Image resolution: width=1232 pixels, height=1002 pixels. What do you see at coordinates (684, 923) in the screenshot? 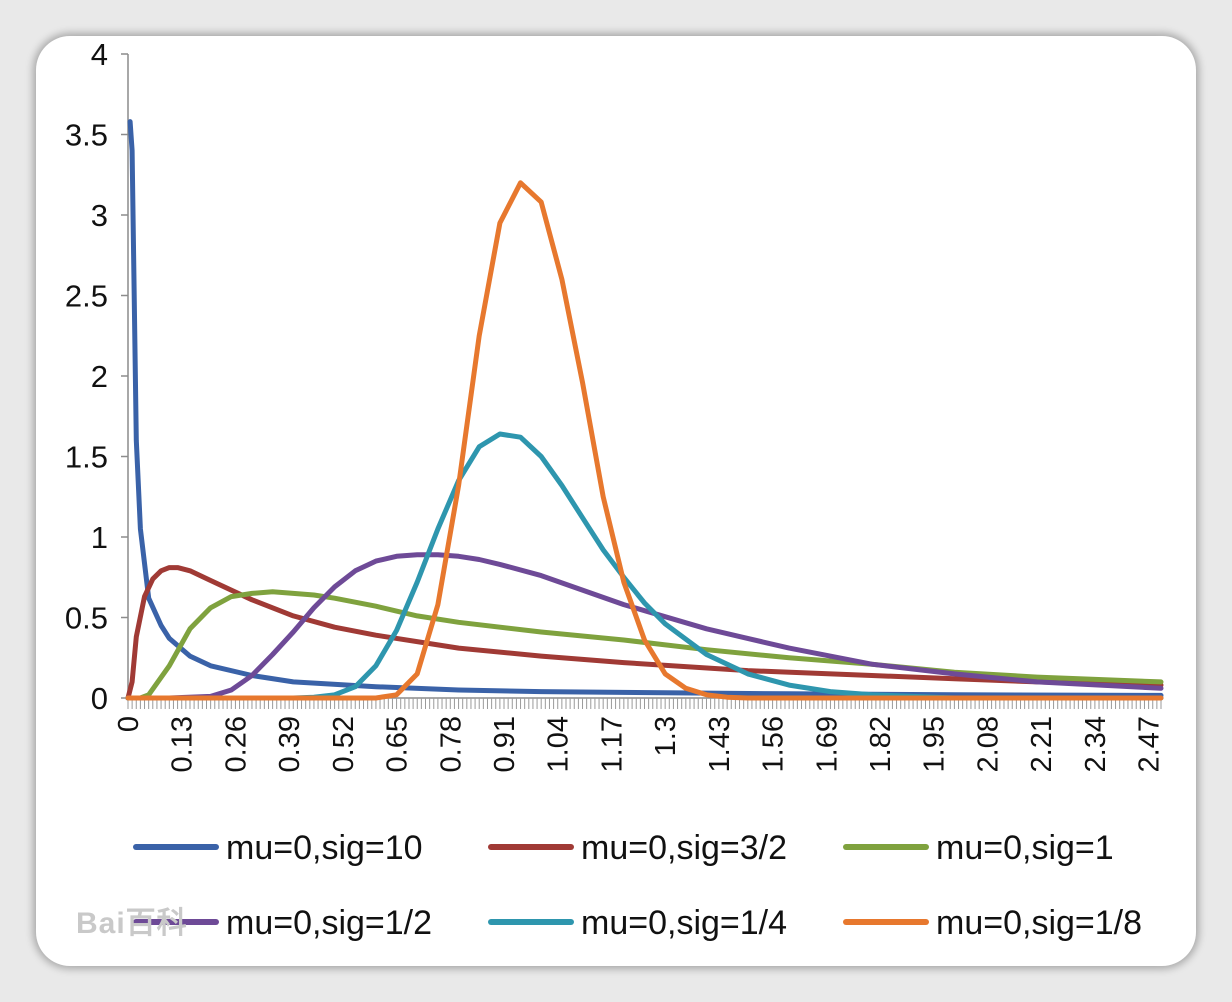
I see `legend-label-5: mu=0,sig=1/4` at bounding box center [684, 923].